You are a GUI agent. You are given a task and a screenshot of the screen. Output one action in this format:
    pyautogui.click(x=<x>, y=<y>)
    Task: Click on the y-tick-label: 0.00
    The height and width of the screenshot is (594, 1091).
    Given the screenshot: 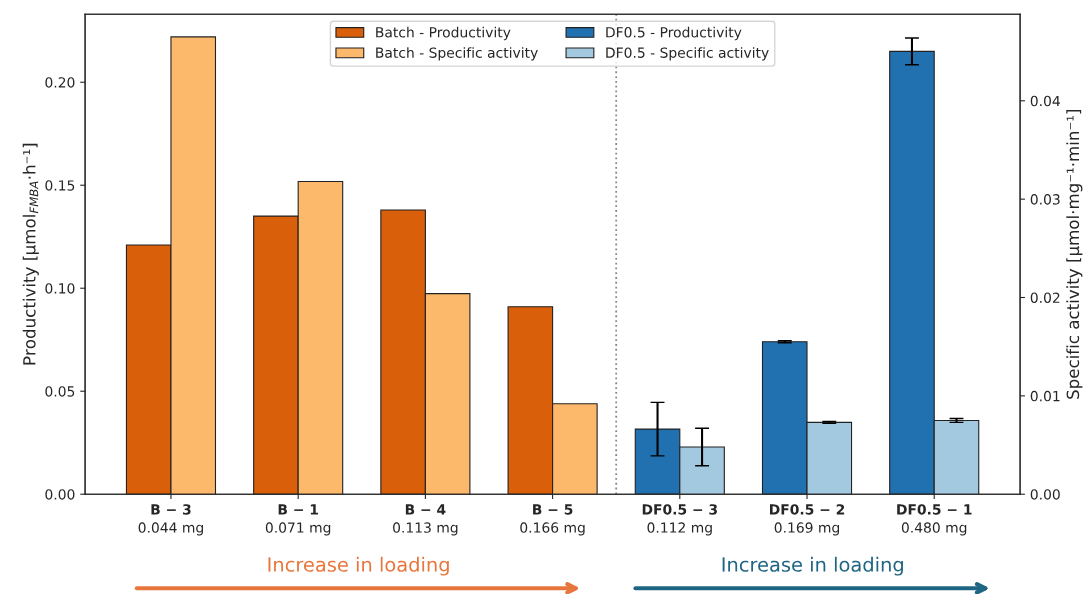 What is the action you would take?
    pyautogui.click(x=60, y=494)
    